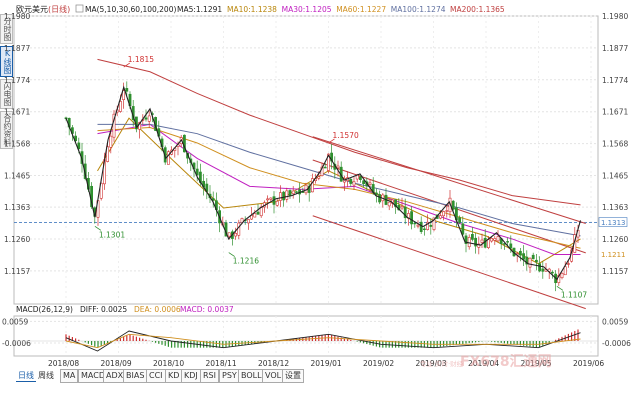 The width and height of the screenshot is (640, 400). Describe the element at coordinates (17, 207) in the screenshot. I see `y-tick-label-left: 1.1363` at that location.